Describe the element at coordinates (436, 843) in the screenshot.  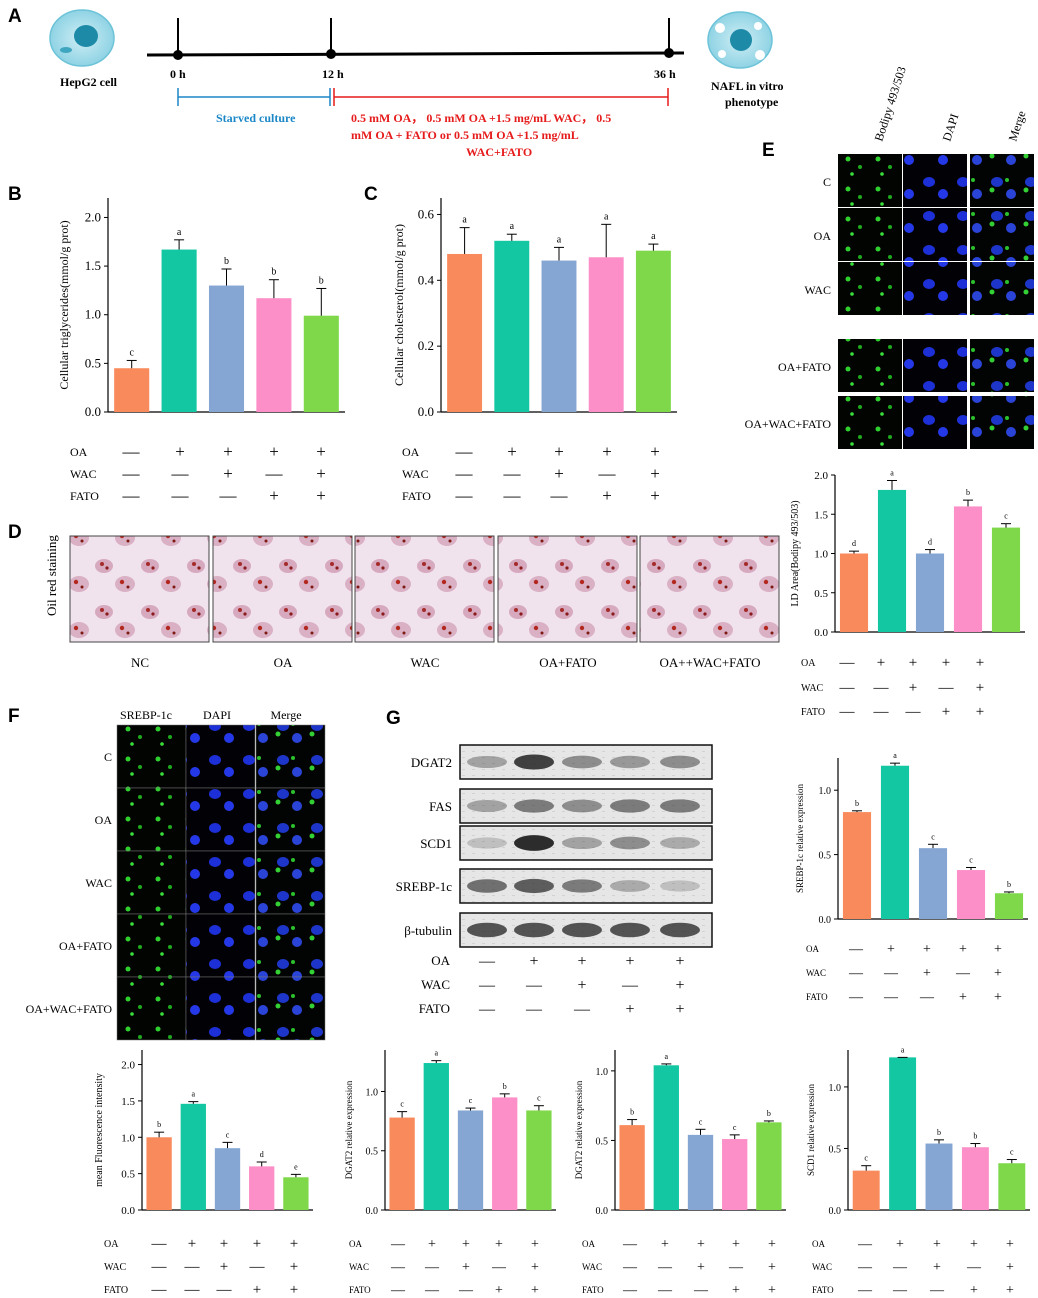
I see `blot-band-label: SCD1` at that location.